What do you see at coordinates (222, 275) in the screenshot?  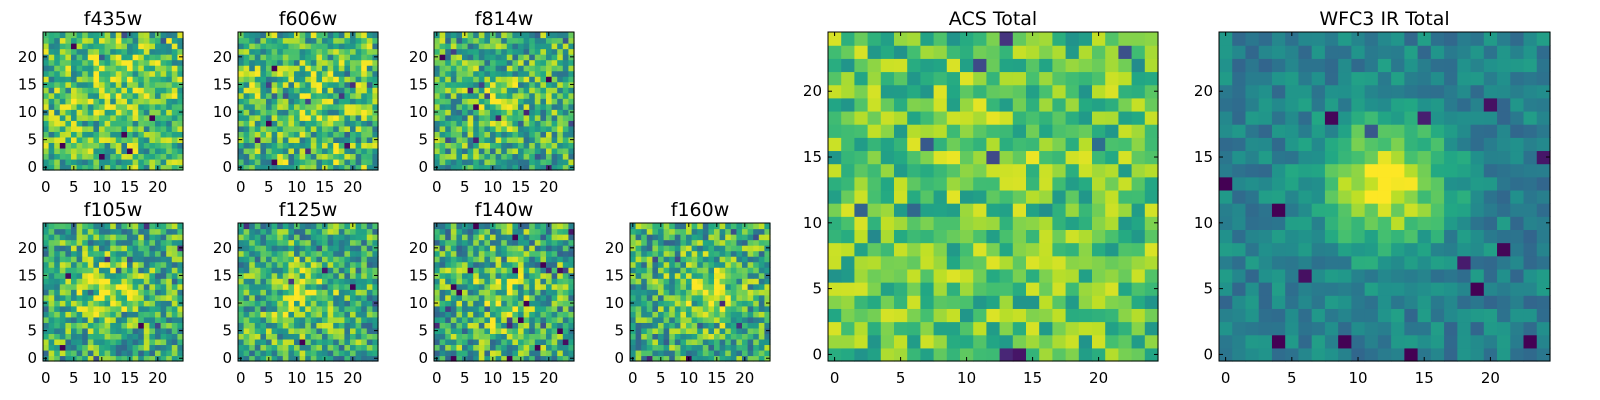 I see `y-tick-label: 15` at bounding box center [222, 275].